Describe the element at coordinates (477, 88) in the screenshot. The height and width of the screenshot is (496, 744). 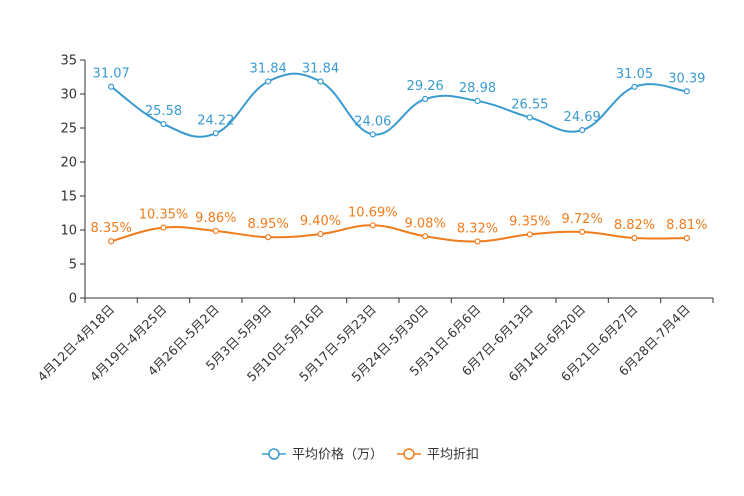
I see `data-label: 28.98` at that location.